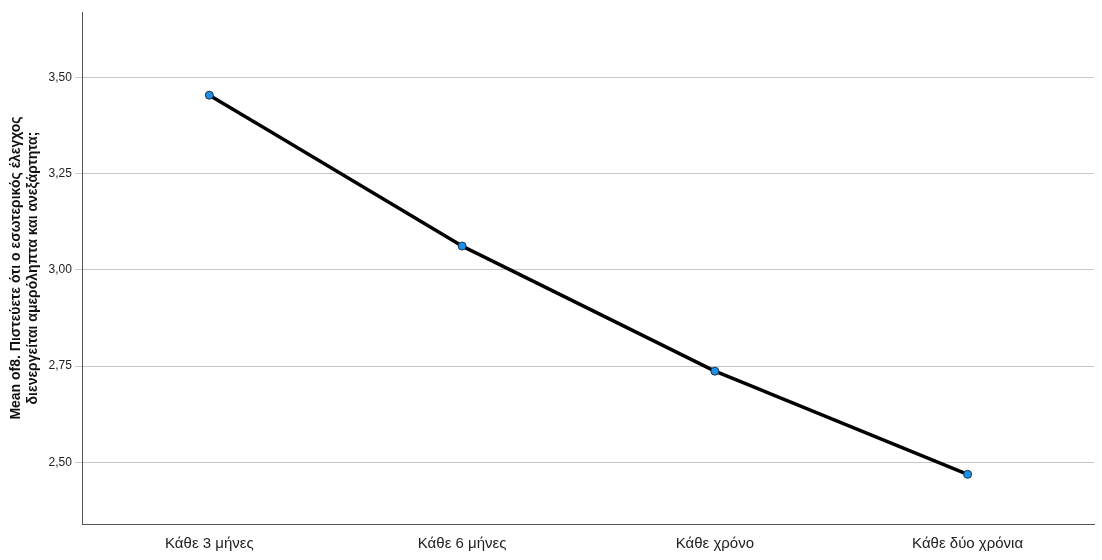  What do you see at coordinates (60, 269) in the screenshot?
I see `y-tick-label: 3,00` at bounding box center [60, 269].